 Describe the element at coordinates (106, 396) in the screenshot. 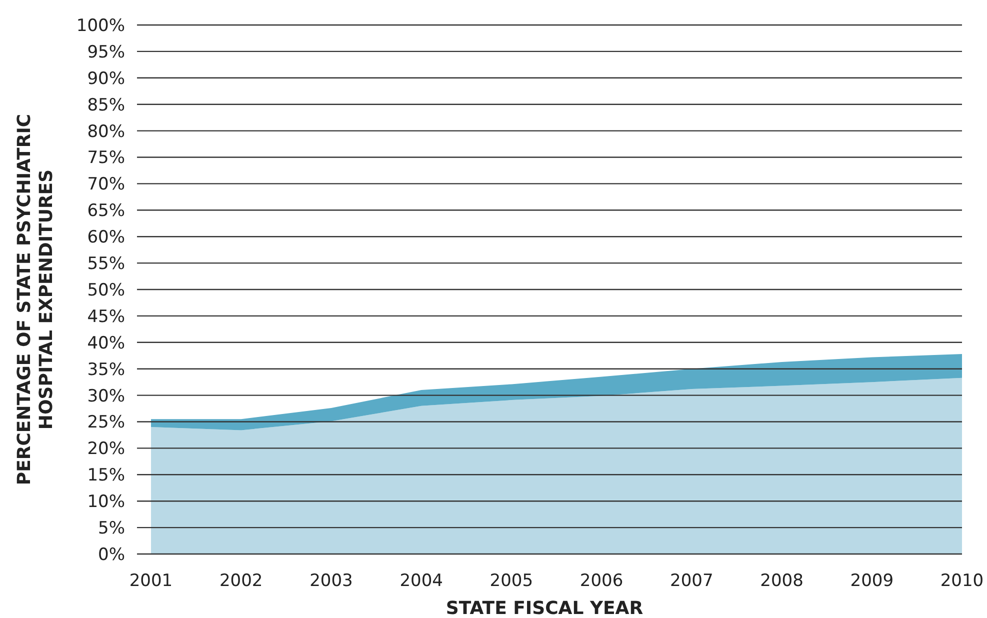

I see `y-tick-label: 30%` at that location.